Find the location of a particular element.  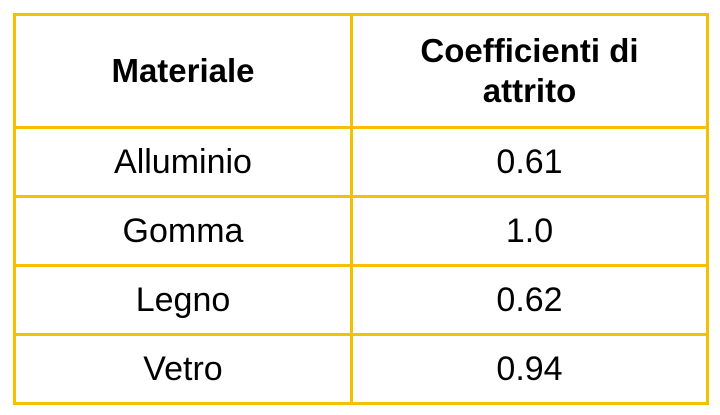

cell-material: Gomma is located at coordinates (183, 231).